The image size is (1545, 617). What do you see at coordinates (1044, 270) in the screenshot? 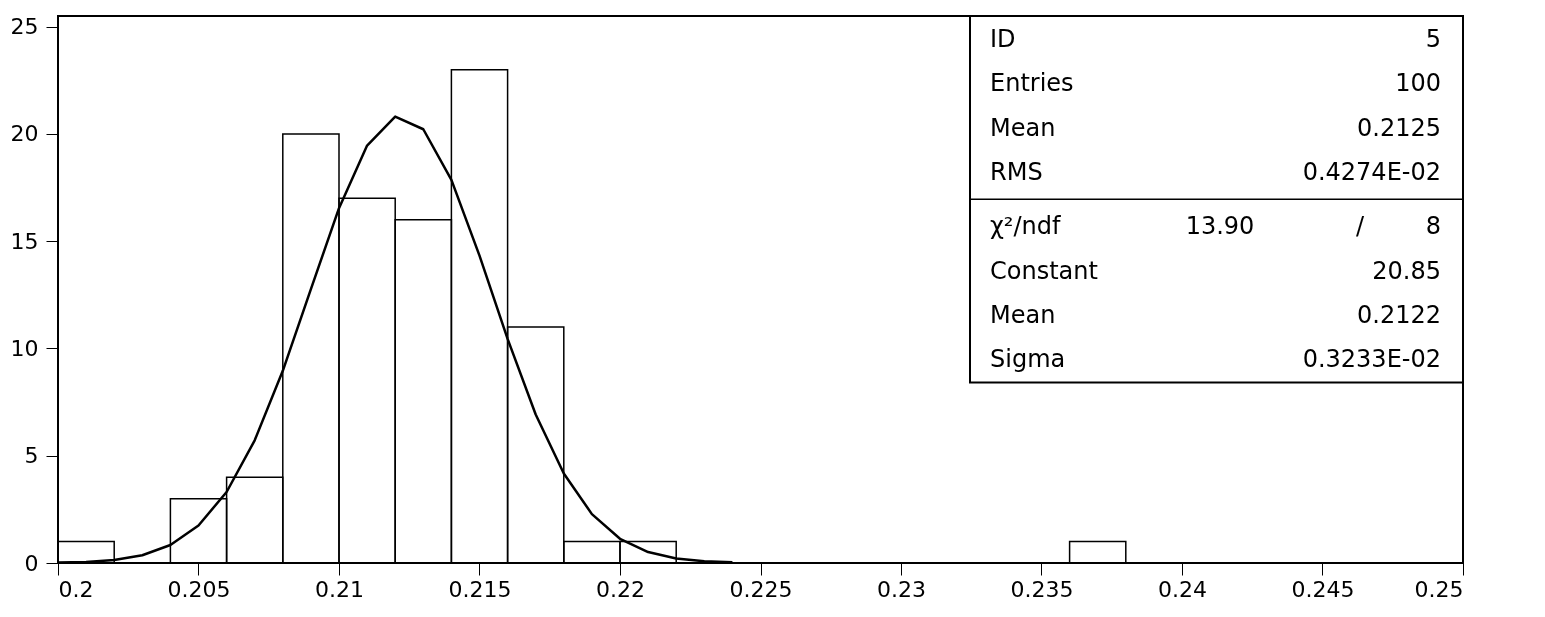
I see `annotation: Constant` at bounding box center [1044, 270].